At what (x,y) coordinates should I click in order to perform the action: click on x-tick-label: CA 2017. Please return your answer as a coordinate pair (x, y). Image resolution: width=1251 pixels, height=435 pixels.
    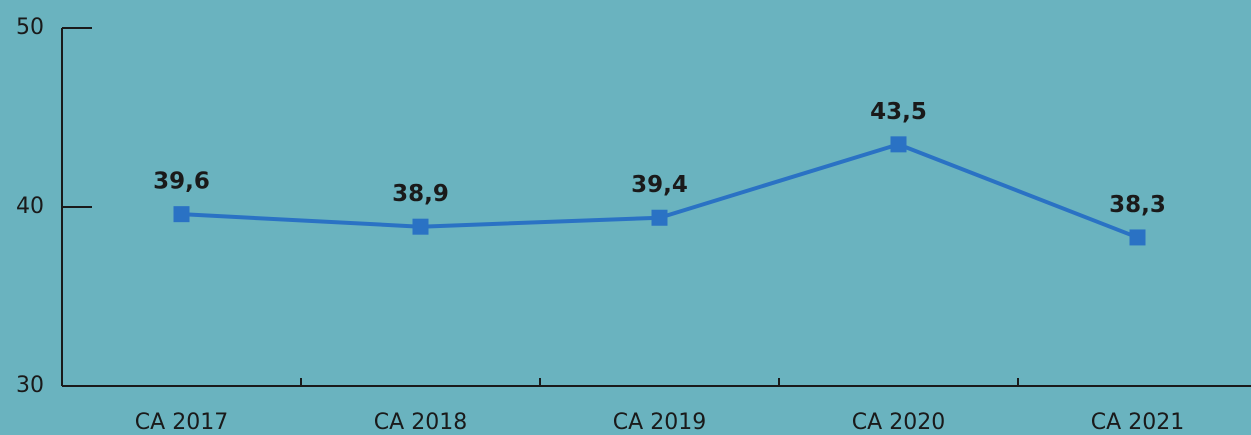
    Looking at the image, I should click on (181, 422).